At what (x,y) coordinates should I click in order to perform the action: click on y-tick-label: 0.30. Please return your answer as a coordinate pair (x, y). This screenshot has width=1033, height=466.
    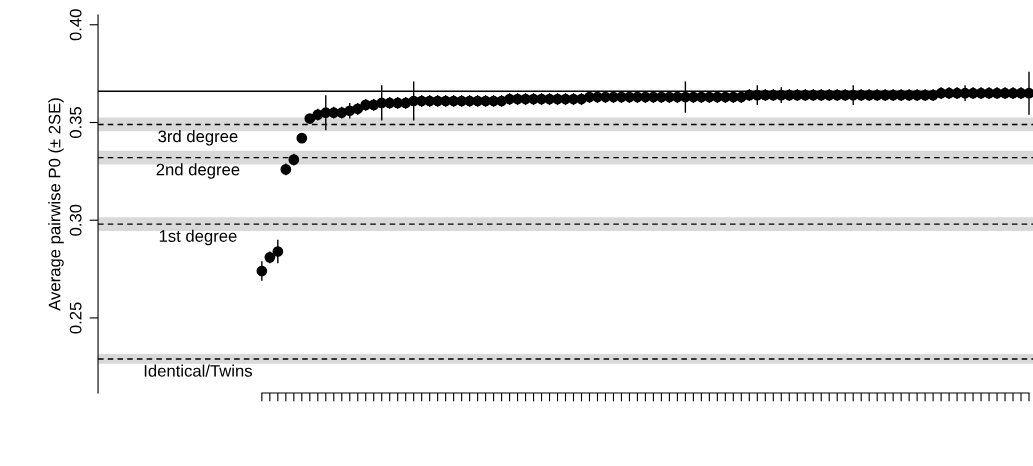
    Looking at the image, I should click on (75, 220).